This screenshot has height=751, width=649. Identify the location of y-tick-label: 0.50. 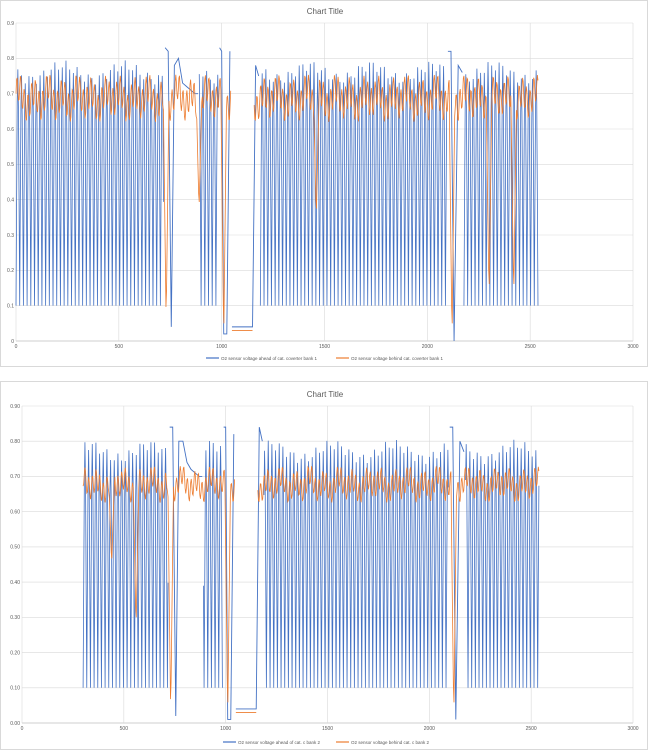
(15, 548).